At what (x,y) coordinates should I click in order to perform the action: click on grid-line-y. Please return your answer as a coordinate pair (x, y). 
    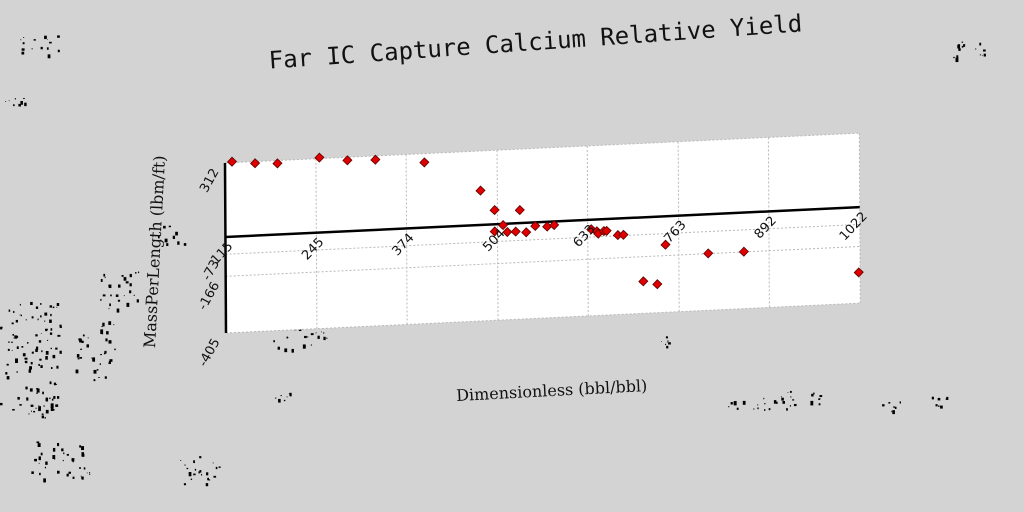
    Looking at the image, I should click on (543, 318).